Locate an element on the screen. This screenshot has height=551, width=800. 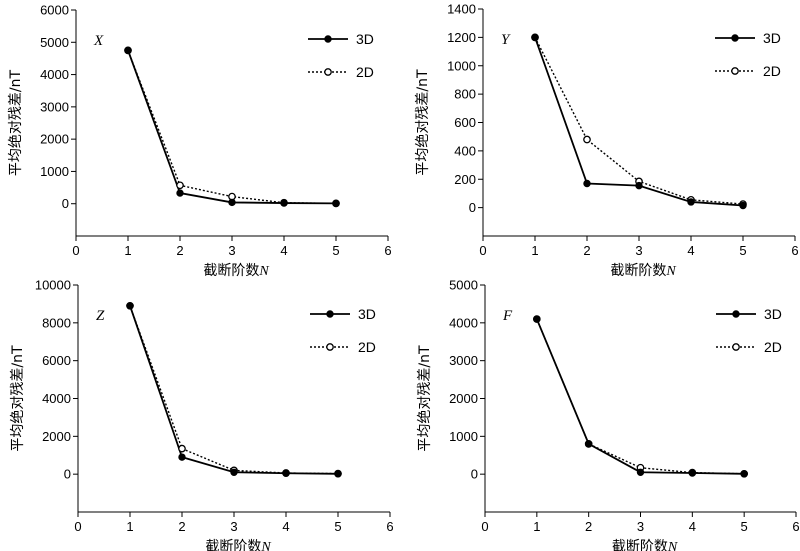
panel-label: X is located at coordinates (98, 41).